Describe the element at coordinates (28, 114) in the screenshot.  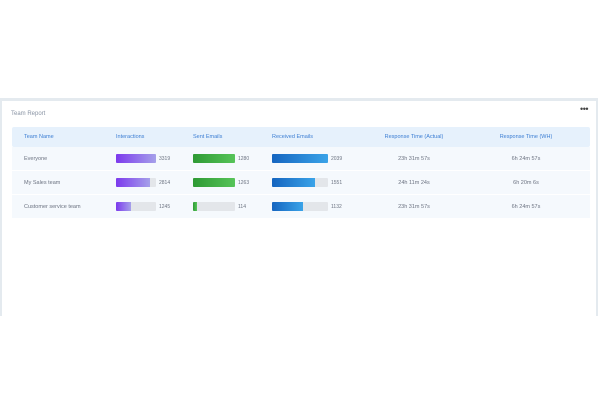
I see `card-title: Team Report` at that location.